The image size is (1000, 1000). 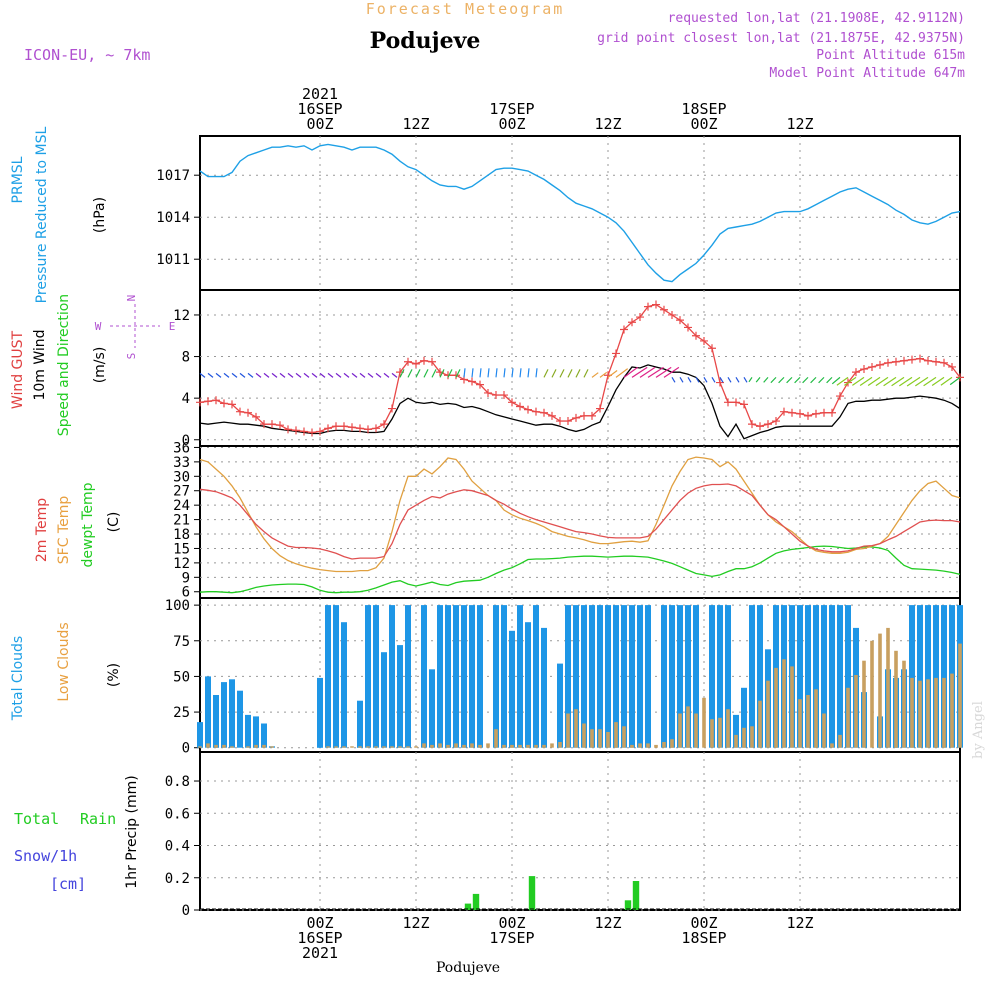 I want to click on y-tick-label: 33, so click(x=181, y=463).